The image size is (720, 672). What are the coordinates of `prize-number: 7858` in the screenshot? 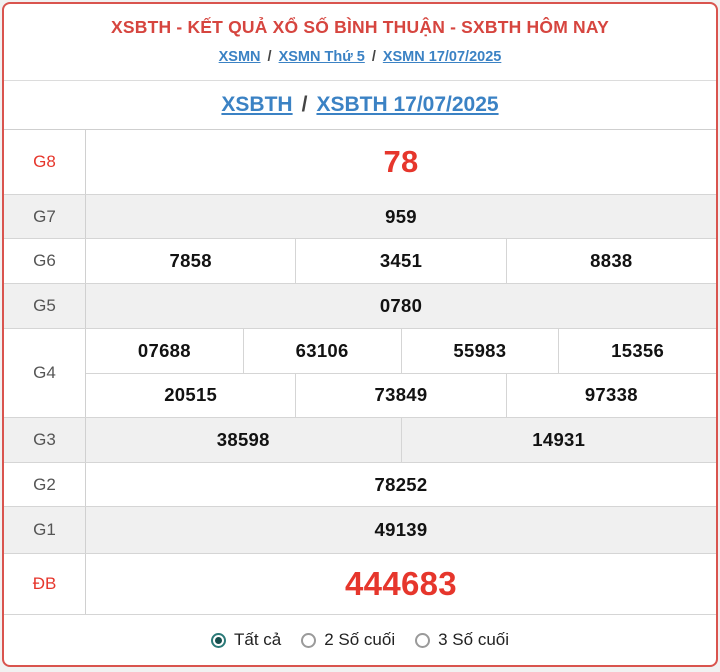 It's located at (190, 260).